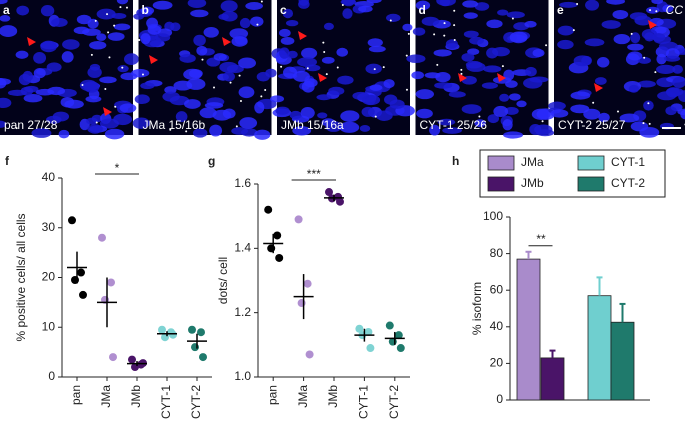  I want to click on y-tick-label: 80, so click(497, 253).